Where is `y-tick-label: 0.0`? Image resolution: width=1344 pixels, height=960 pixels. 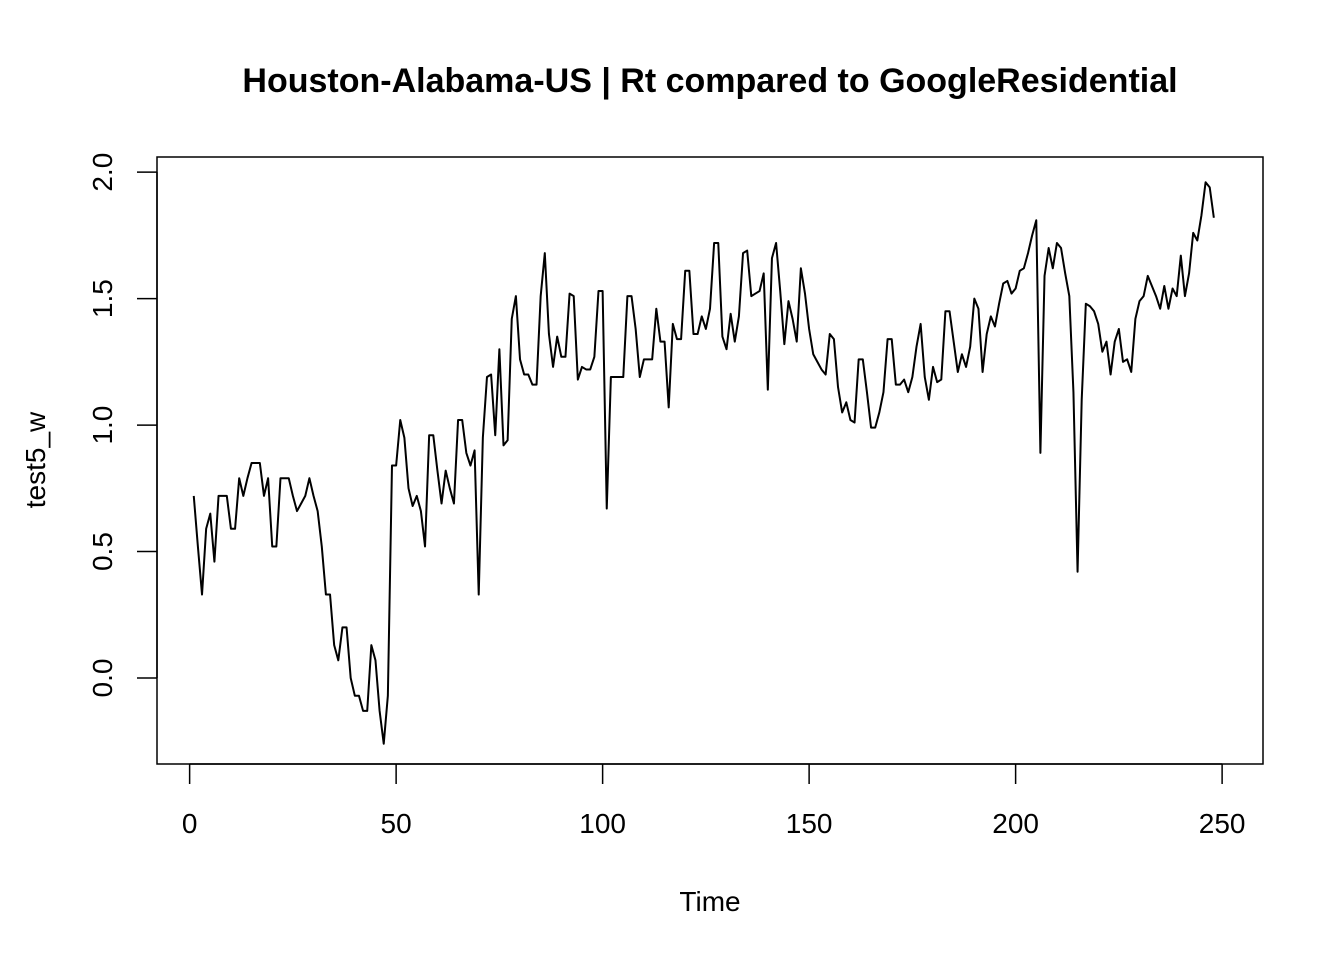
y-tick-label: 0.0 is located at coordinates (102, 678).